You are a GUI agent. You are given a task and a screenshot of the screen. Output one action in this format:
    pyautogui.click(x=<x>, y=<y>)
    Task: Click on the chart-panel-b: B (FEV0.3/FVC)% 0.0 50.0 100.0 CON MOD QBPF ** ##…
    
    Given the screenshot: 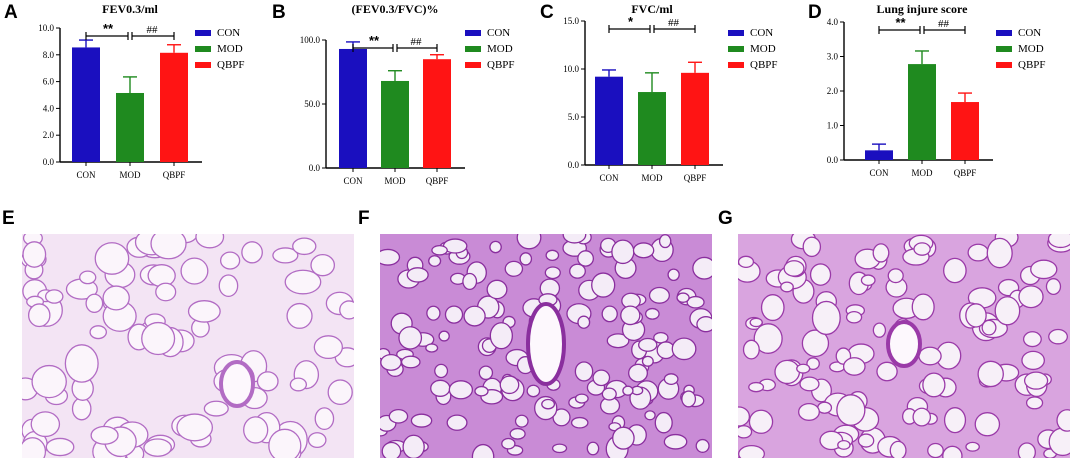 What is the action you would take?
    pyautogui.click(x=393, y=94)
    